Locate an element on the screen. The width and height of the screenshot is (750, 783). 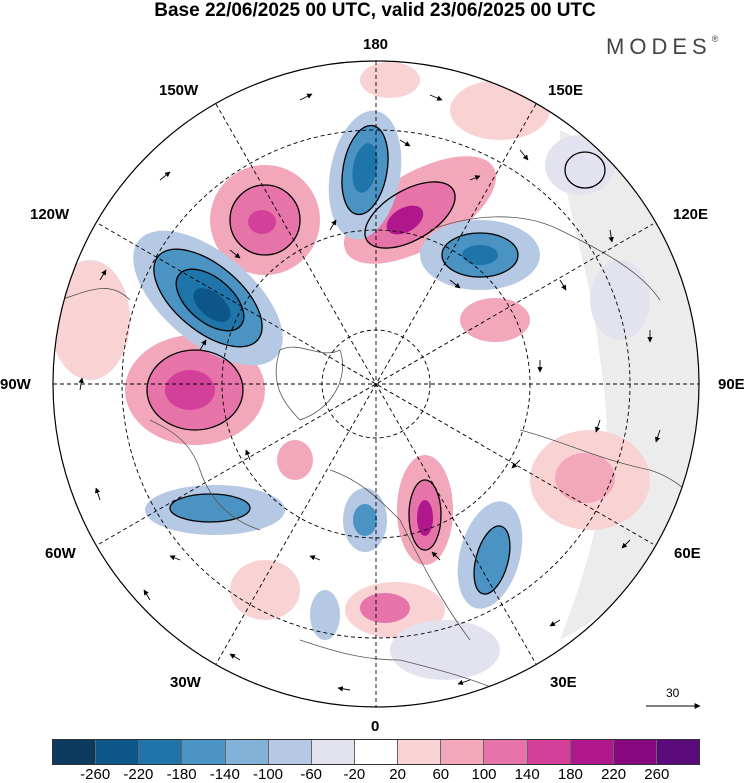
lon-label-0: 0 is located at coordinates (375, 726).